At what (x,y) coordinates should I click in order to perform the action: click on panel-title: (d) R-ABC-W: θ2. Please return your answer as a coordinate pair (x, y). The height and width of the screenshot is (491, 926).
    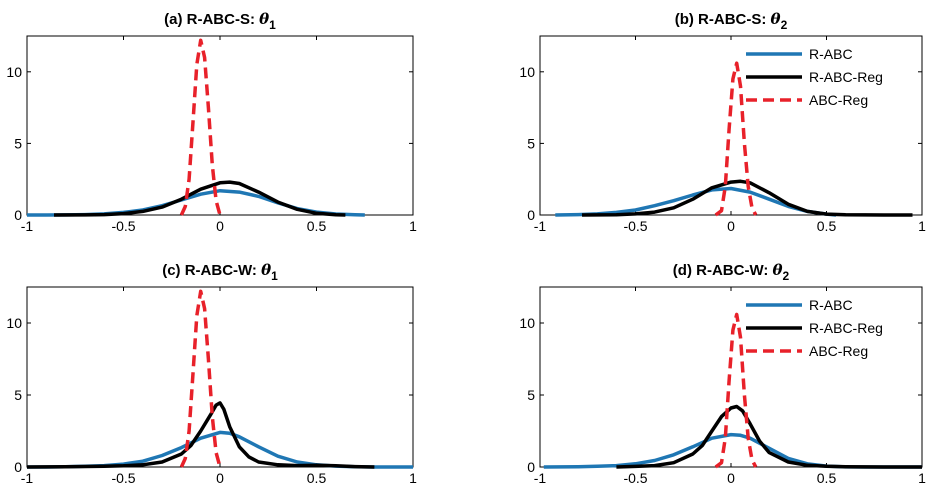
    Looking at the image, I should click on (731, 272).